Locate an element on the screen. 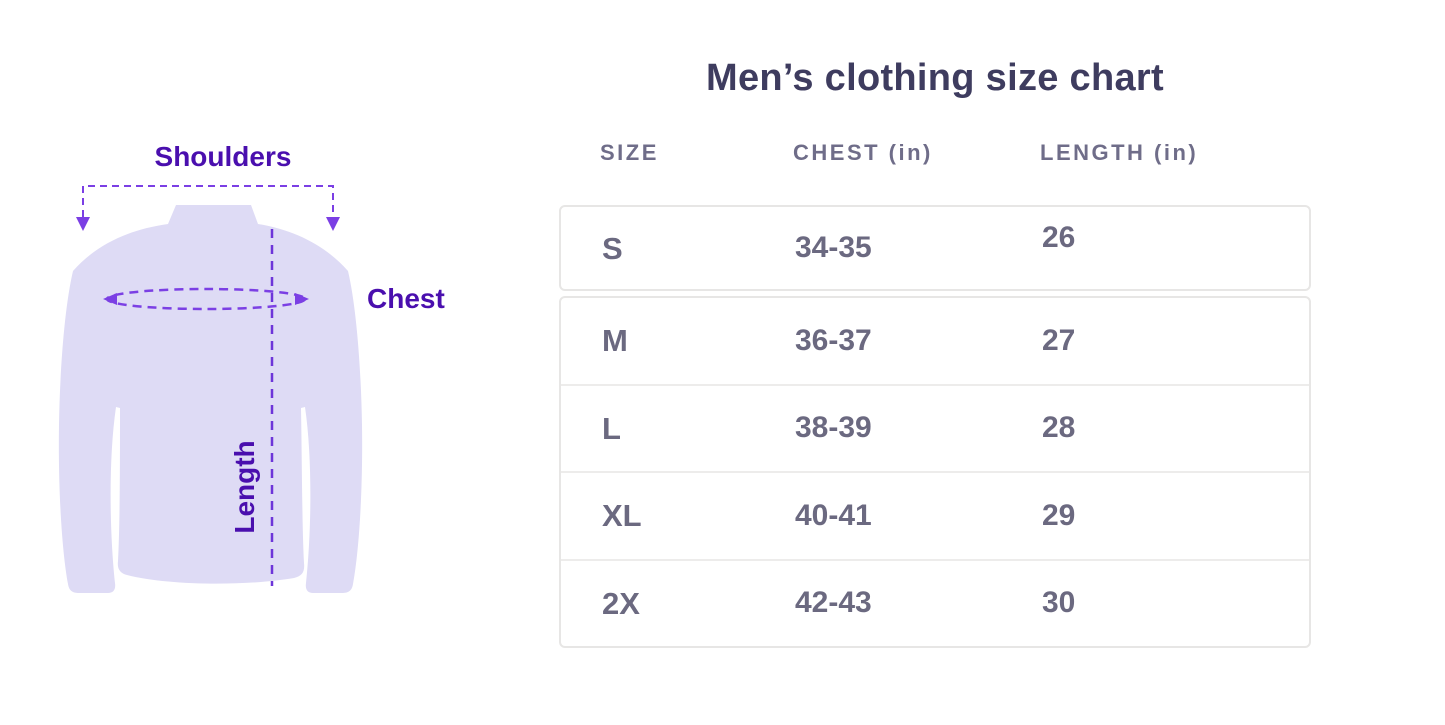  shoulders-arrow-right-icon is located at coordinates (333, 224).